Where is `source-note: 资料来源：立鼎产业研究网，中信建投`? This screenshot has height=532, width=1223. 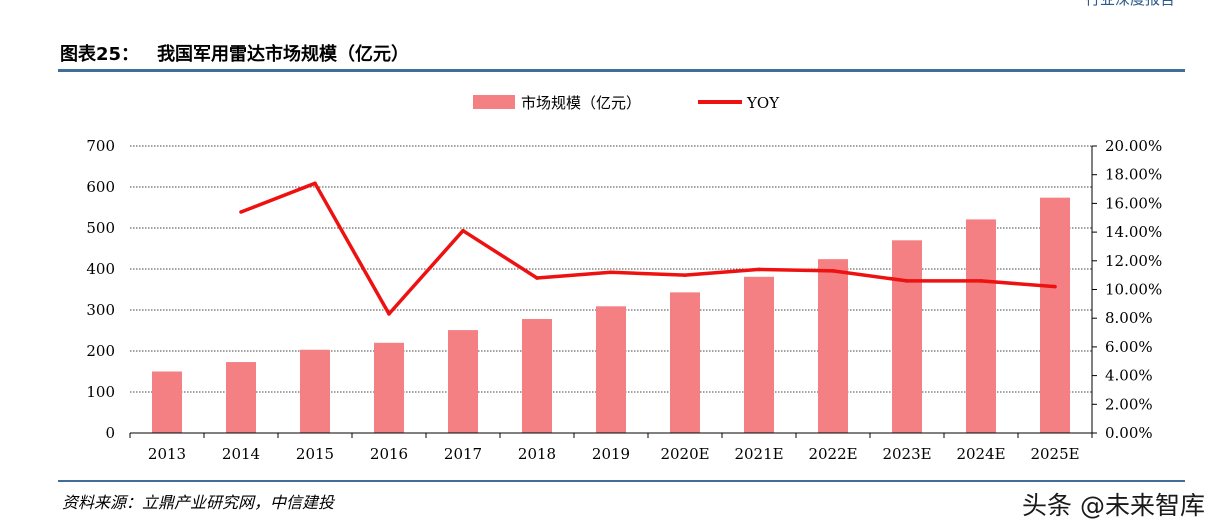
source-note: 资料来源：立鼎产业研究网，中信建投 is located at coordinates (198, 502).